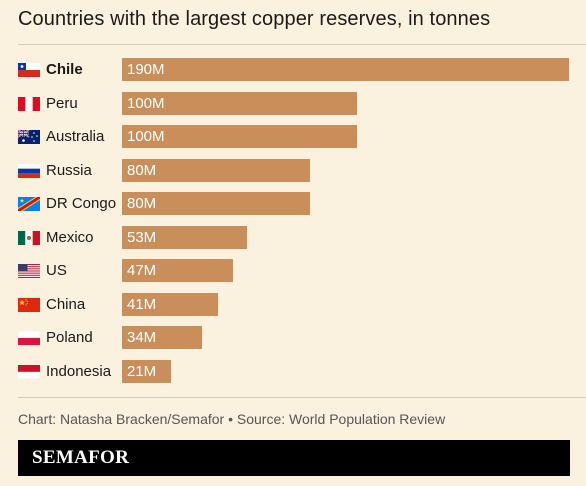 This screenshot has width=586, height=486. I want to click on chile-flag-icon, so click(29, 70).